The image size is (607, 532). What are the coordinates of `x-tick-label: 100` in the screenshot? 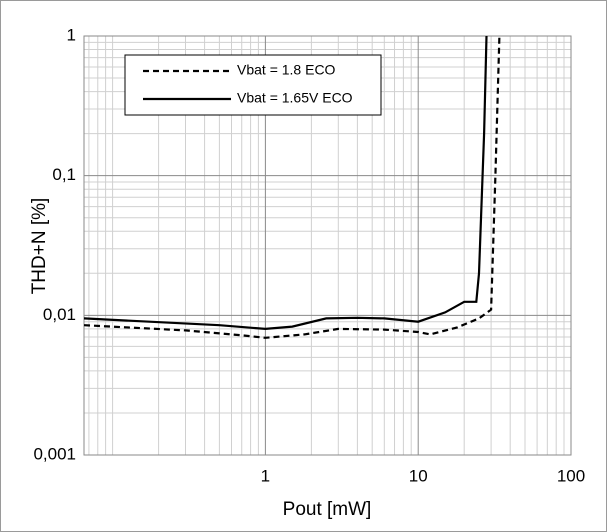 It's located at (571, 475).